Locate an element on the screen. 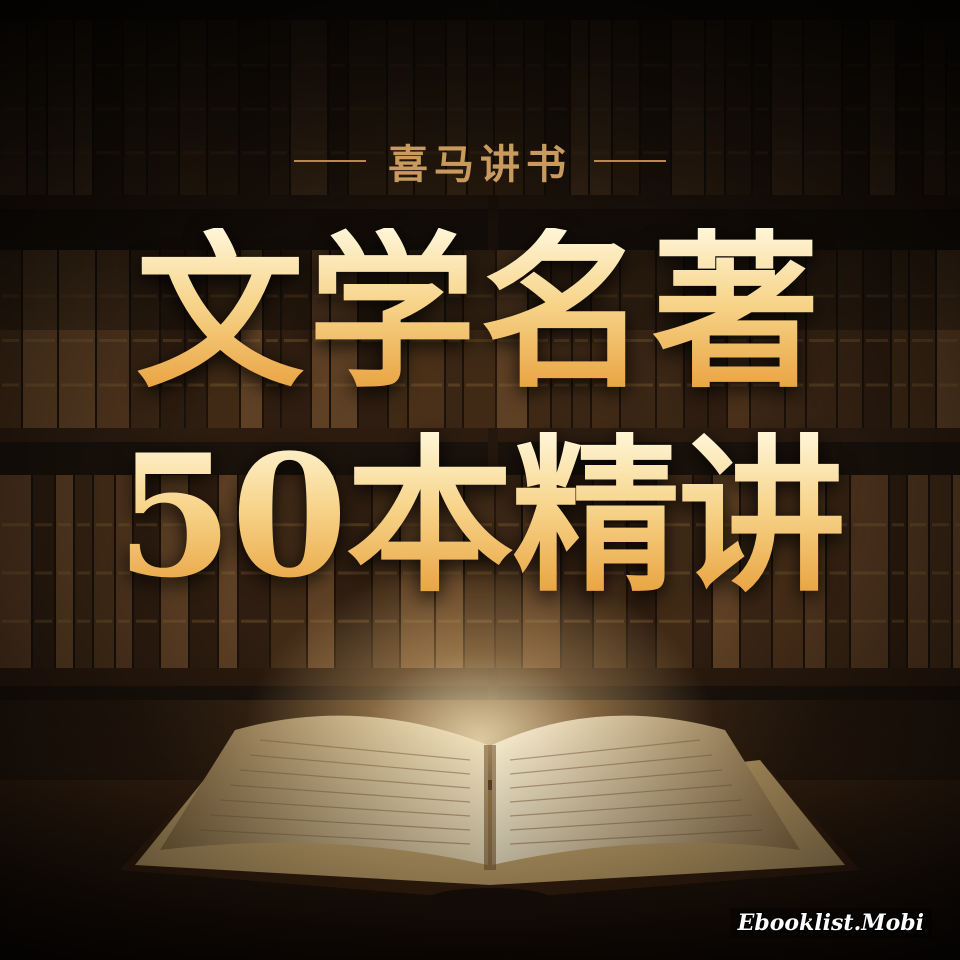 The width and height of the screenshot is (960, 960). series-title: 喜马讲书 is located at coordinates (480, 162).